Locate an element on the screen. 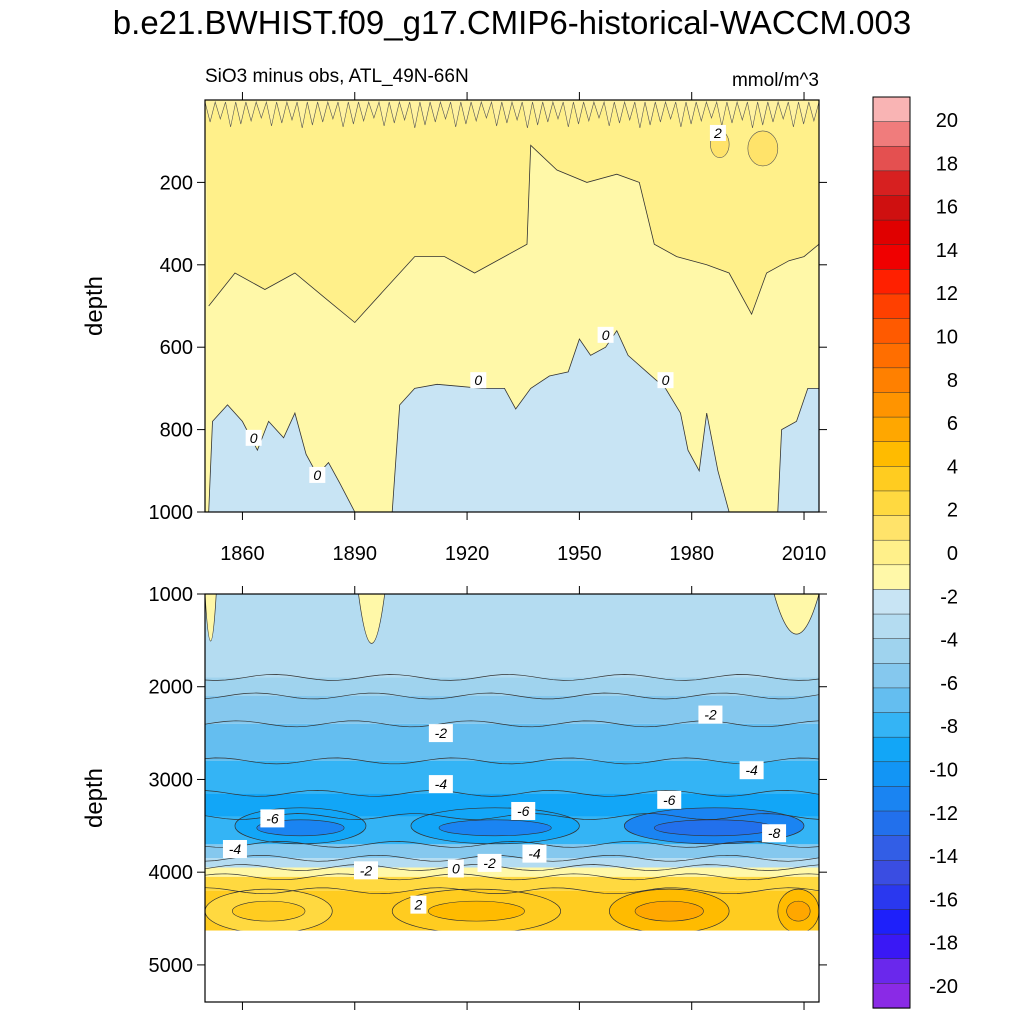 Image resolution: width=1024 pixels, height=1024 pixels. xtick-label-3: 1950 is located at coordinates (579, 554).